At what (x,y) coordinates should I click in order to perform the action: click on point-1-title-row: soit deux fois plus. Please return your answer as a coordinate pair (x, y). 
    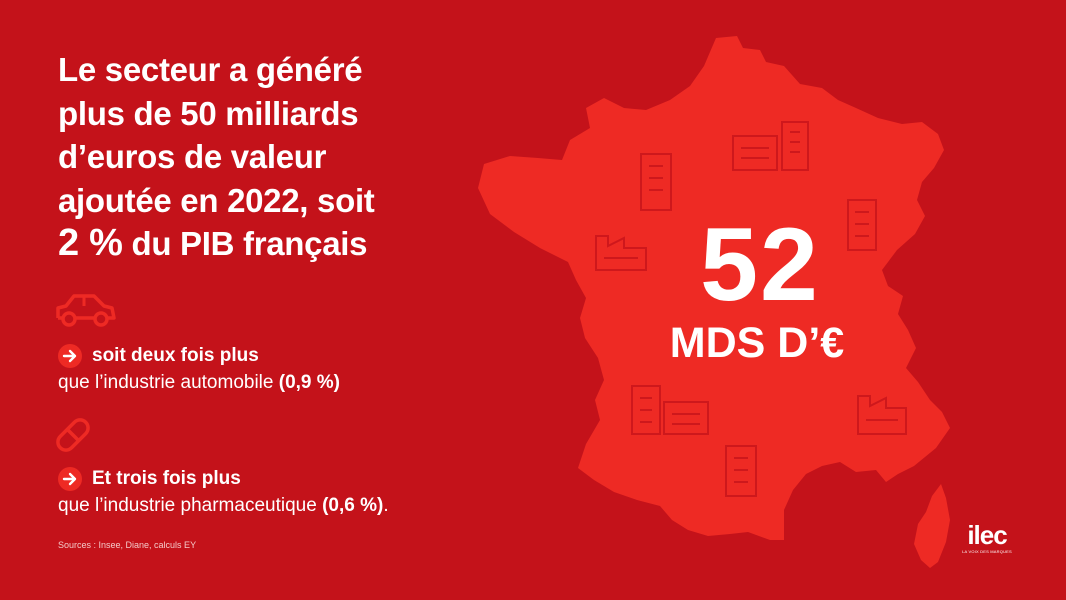
    Looking at the image, I should click on (158, 356).